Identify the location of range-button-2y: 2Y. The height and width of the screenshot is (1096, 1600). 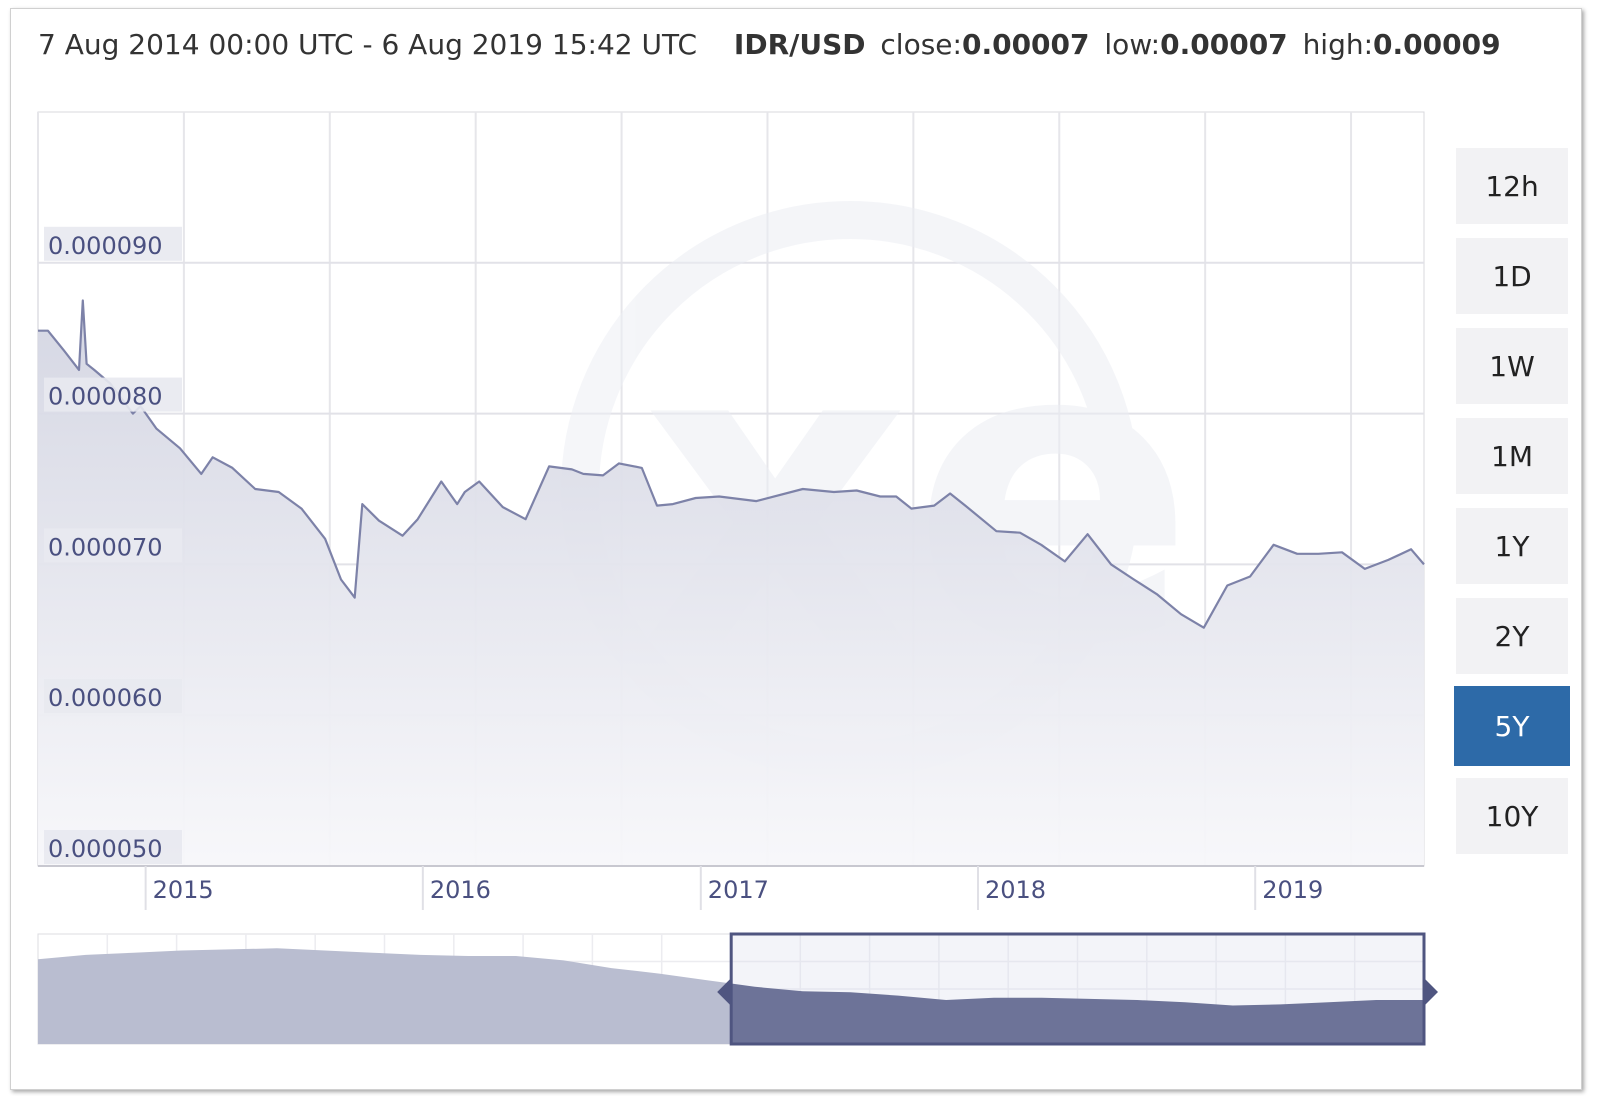
(1512, 636).